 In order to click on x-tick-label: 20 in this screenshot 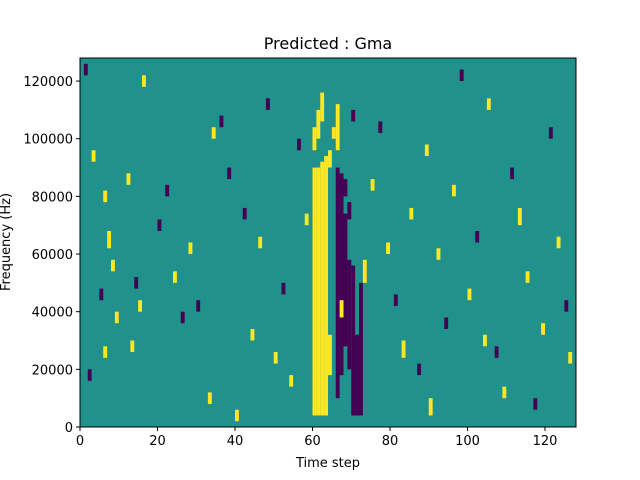, I will do `click(157, 441)`.